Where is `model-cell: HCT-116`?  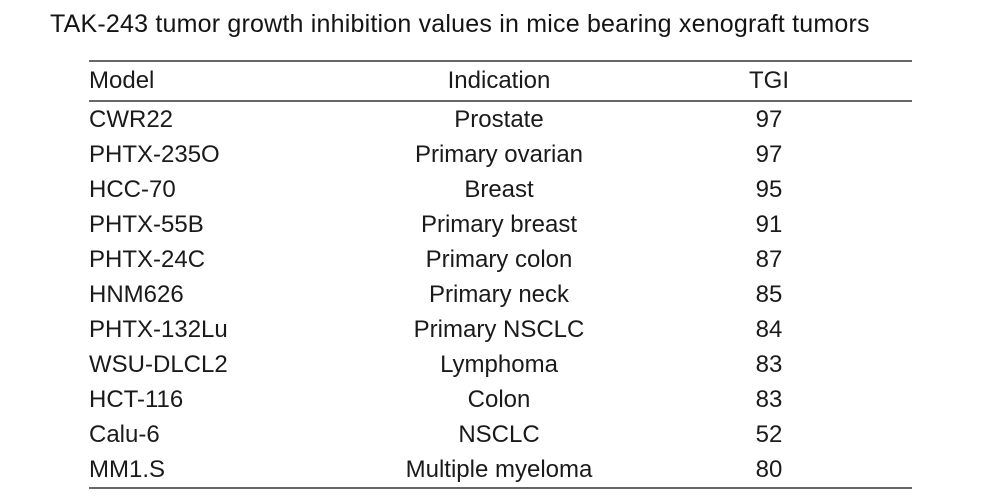
model-cell: HCT-116 is located at coordinates (136, 399).